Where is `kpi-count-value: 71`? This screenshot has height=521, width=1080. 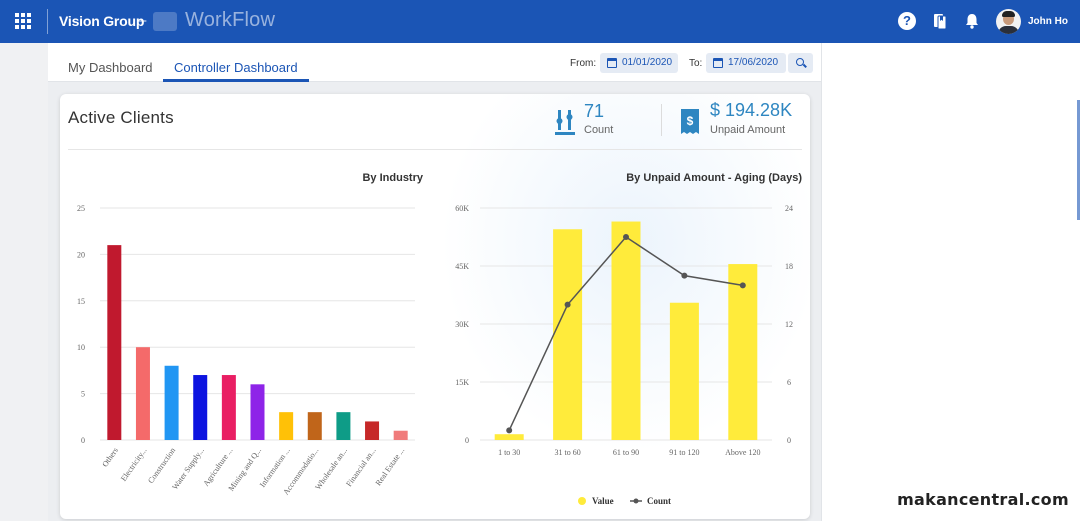
kpi-count-value: 71 is located at coordinates (594, 111).